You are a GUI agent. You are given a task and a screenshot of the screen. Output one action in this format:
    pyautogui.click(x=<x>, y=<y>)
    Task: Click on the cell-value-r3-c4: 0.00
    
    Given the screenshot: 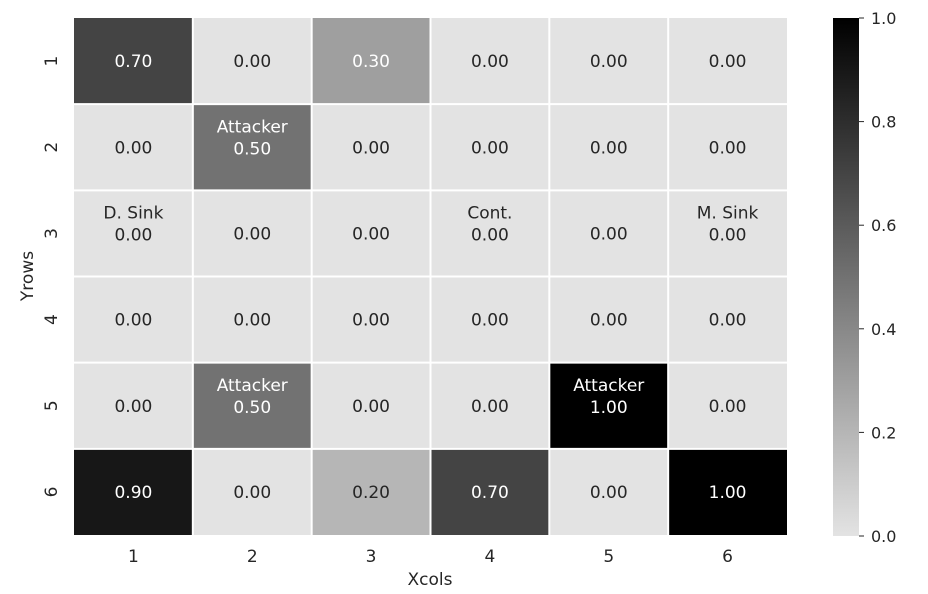 What is the action you would take?
    pyautogui.click(x=490, y=235)
    